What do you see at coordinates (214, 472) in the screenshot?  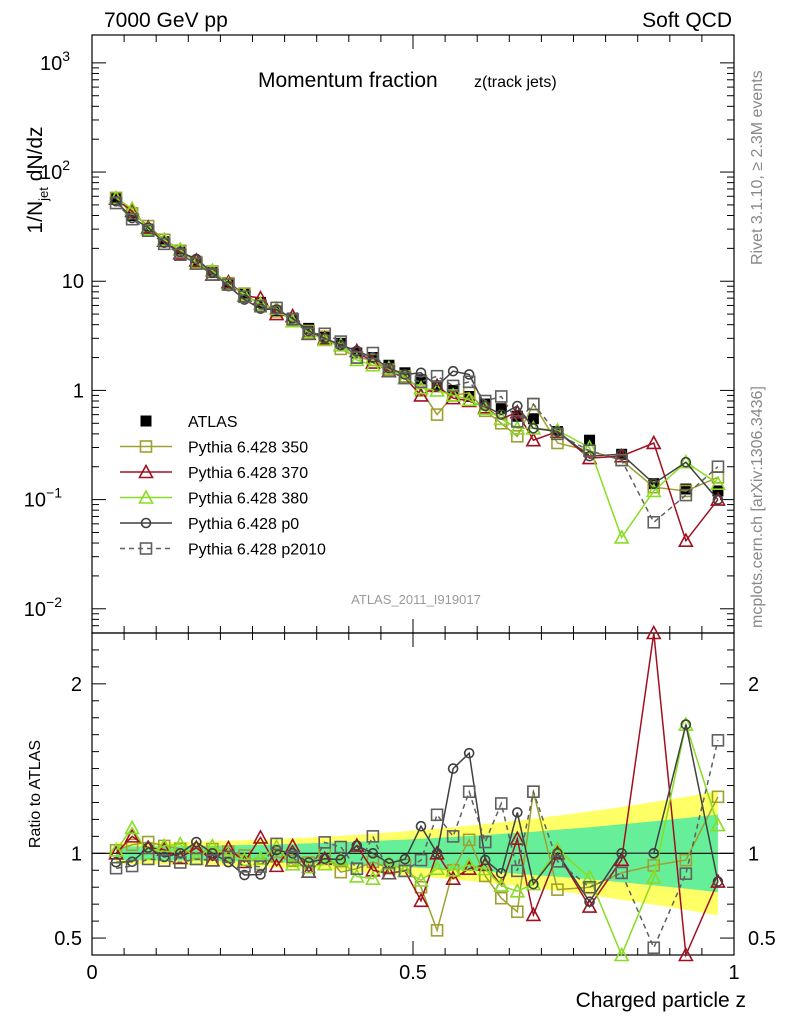 I see `legend-item: Pythia 6.428 370` at bounding box center [214, 472].